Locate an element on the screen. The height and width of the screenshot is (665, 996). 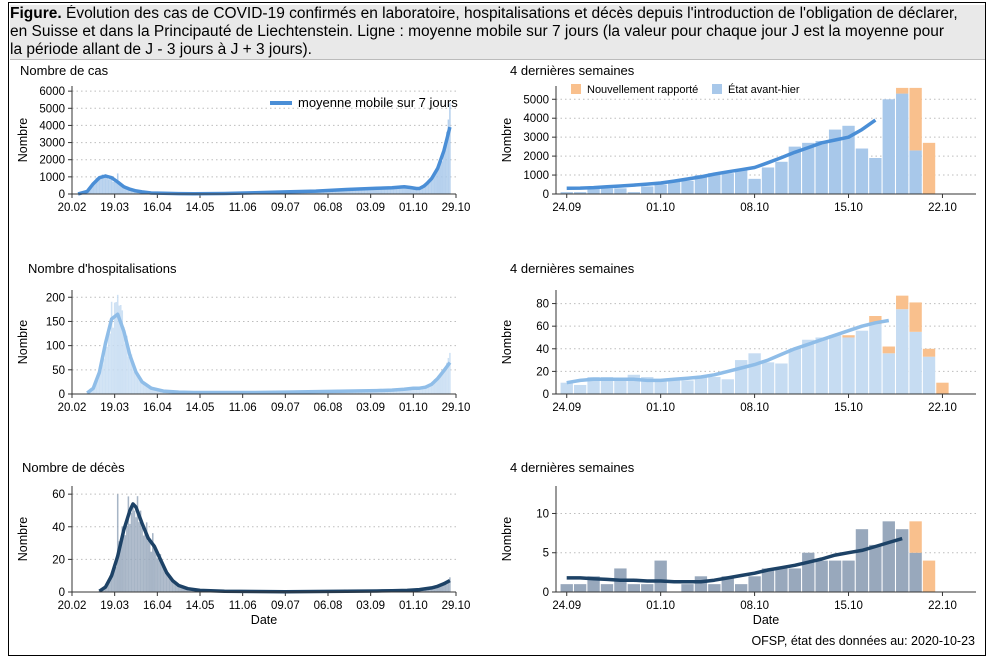
y-tick-label: 4000 is located at coordinates (536, 119).